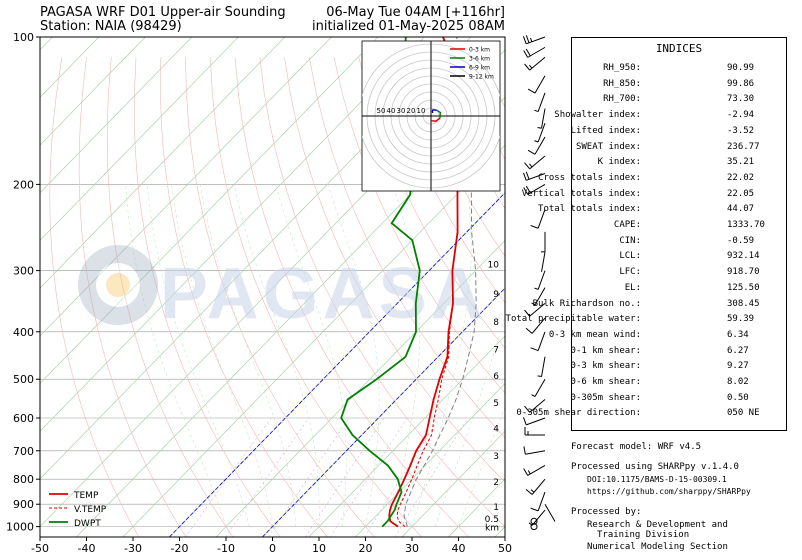  Describe the element at coordinates (743, 413) in the screenshot. I see `index-value: 050 NE` at that location.